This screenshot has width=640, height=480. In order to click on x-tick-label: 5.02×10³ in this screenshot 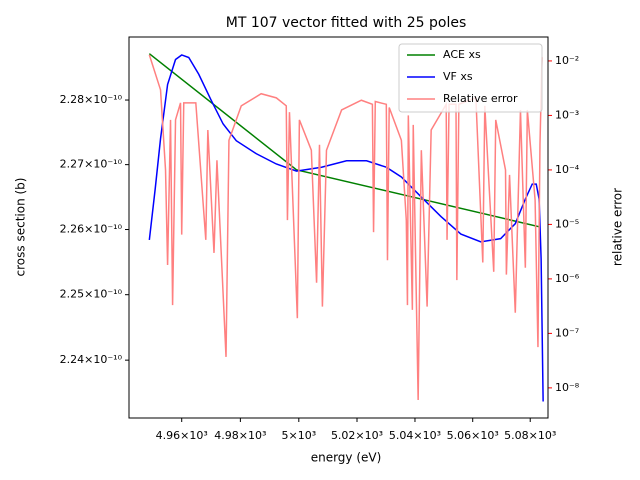, I will do `click(357, 435)`.